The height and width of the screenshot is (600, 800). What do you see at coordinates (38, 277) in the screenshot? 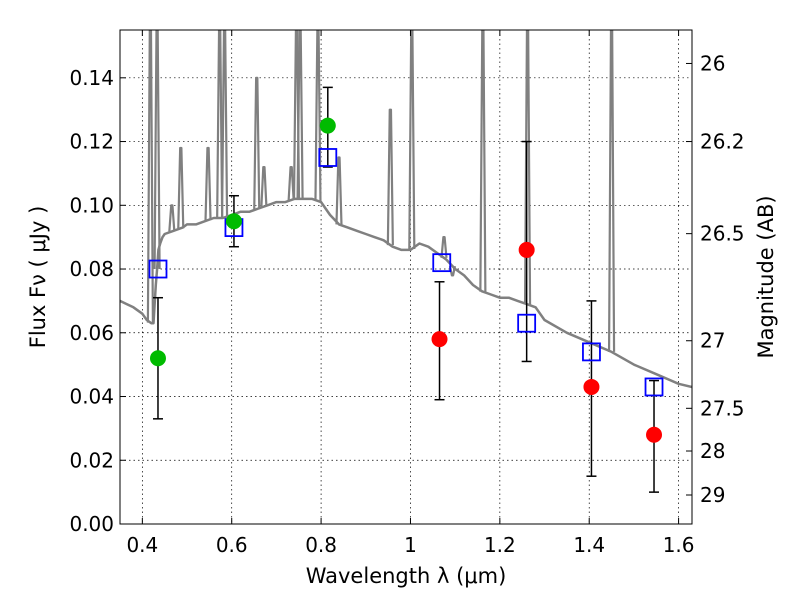
I see `y-axis-label: Flux Fν ( μJy )` at bounding box center [38, 277].